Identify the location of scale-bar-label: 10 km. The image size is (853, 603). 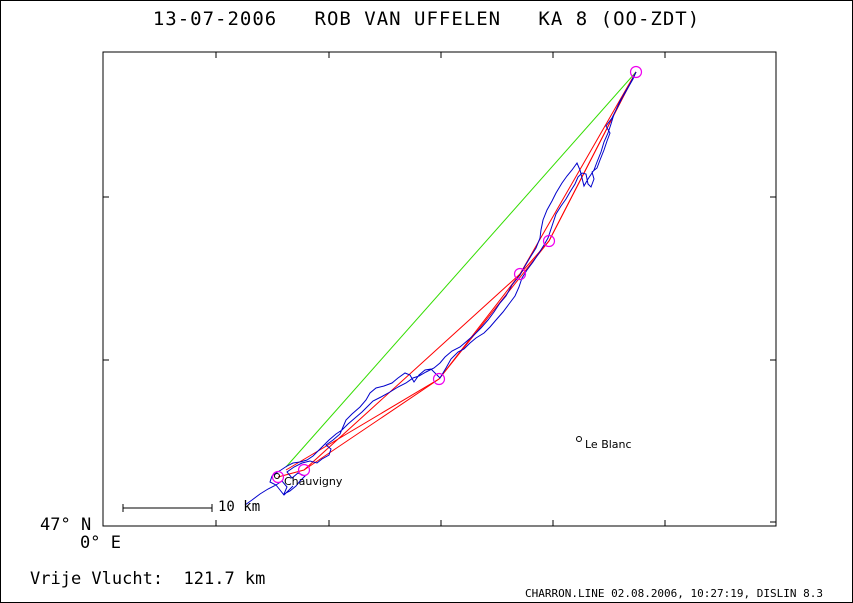
(239, 507).